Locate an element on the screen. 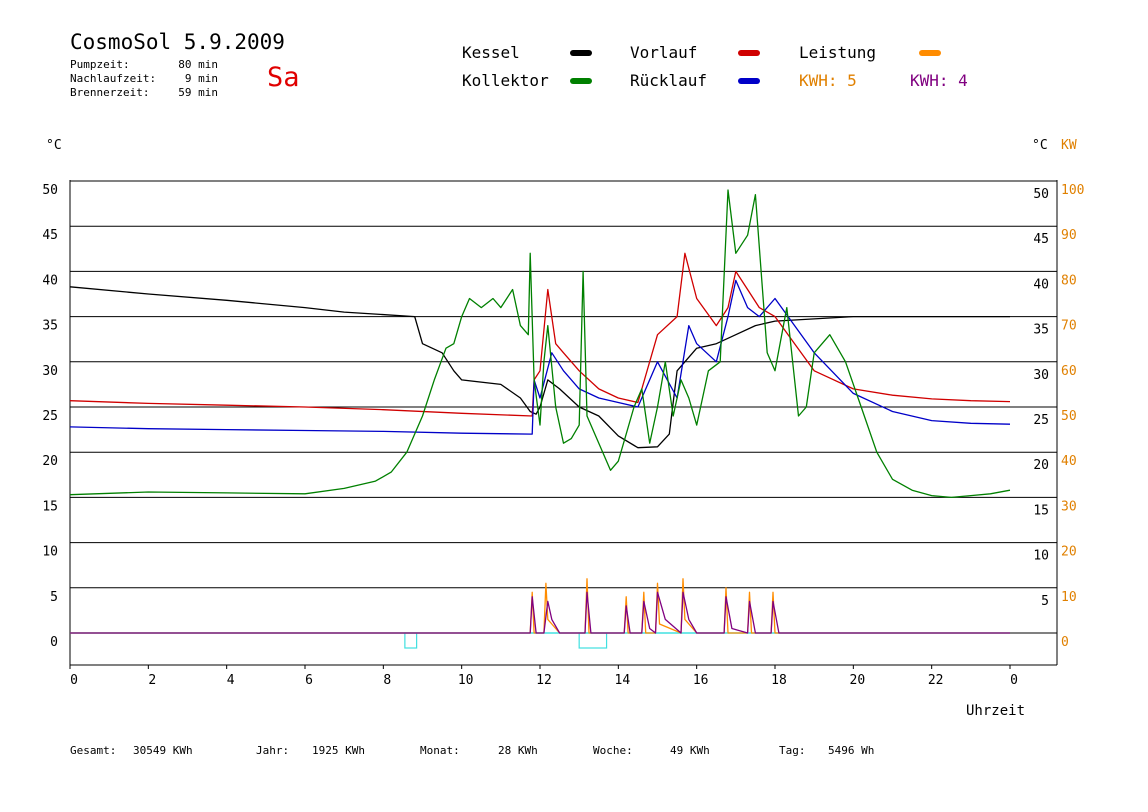 This screenshot has height=812, width=1148. legend-kwh-purple: KWH: 4 is located at coordinates (939, 80).